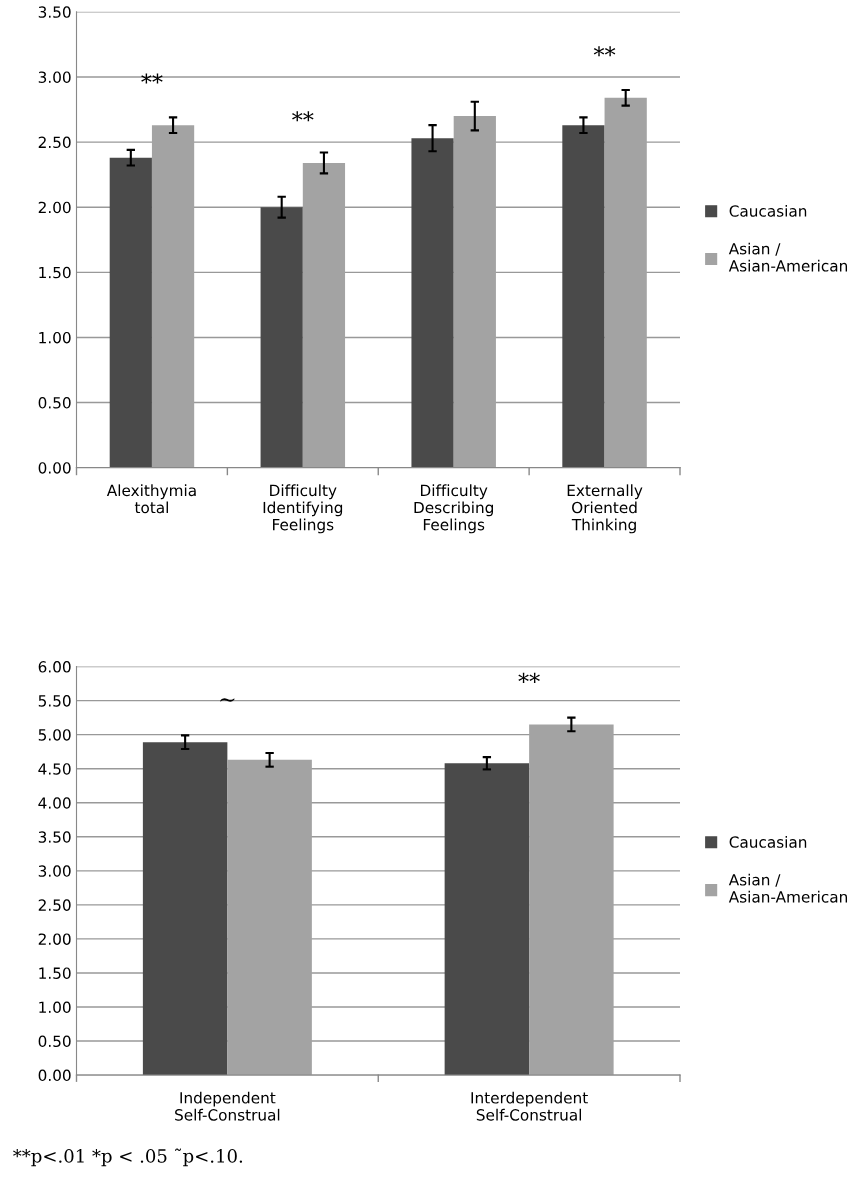  I want to click on y-tick-label: 6.00, so click(54, 667).